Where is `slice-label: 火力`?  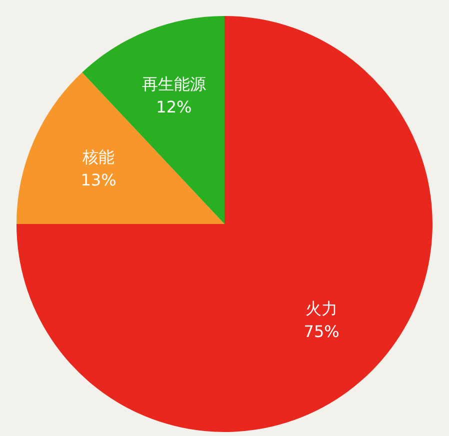
slice-label: 火力 is located at coordinates (322, 308).